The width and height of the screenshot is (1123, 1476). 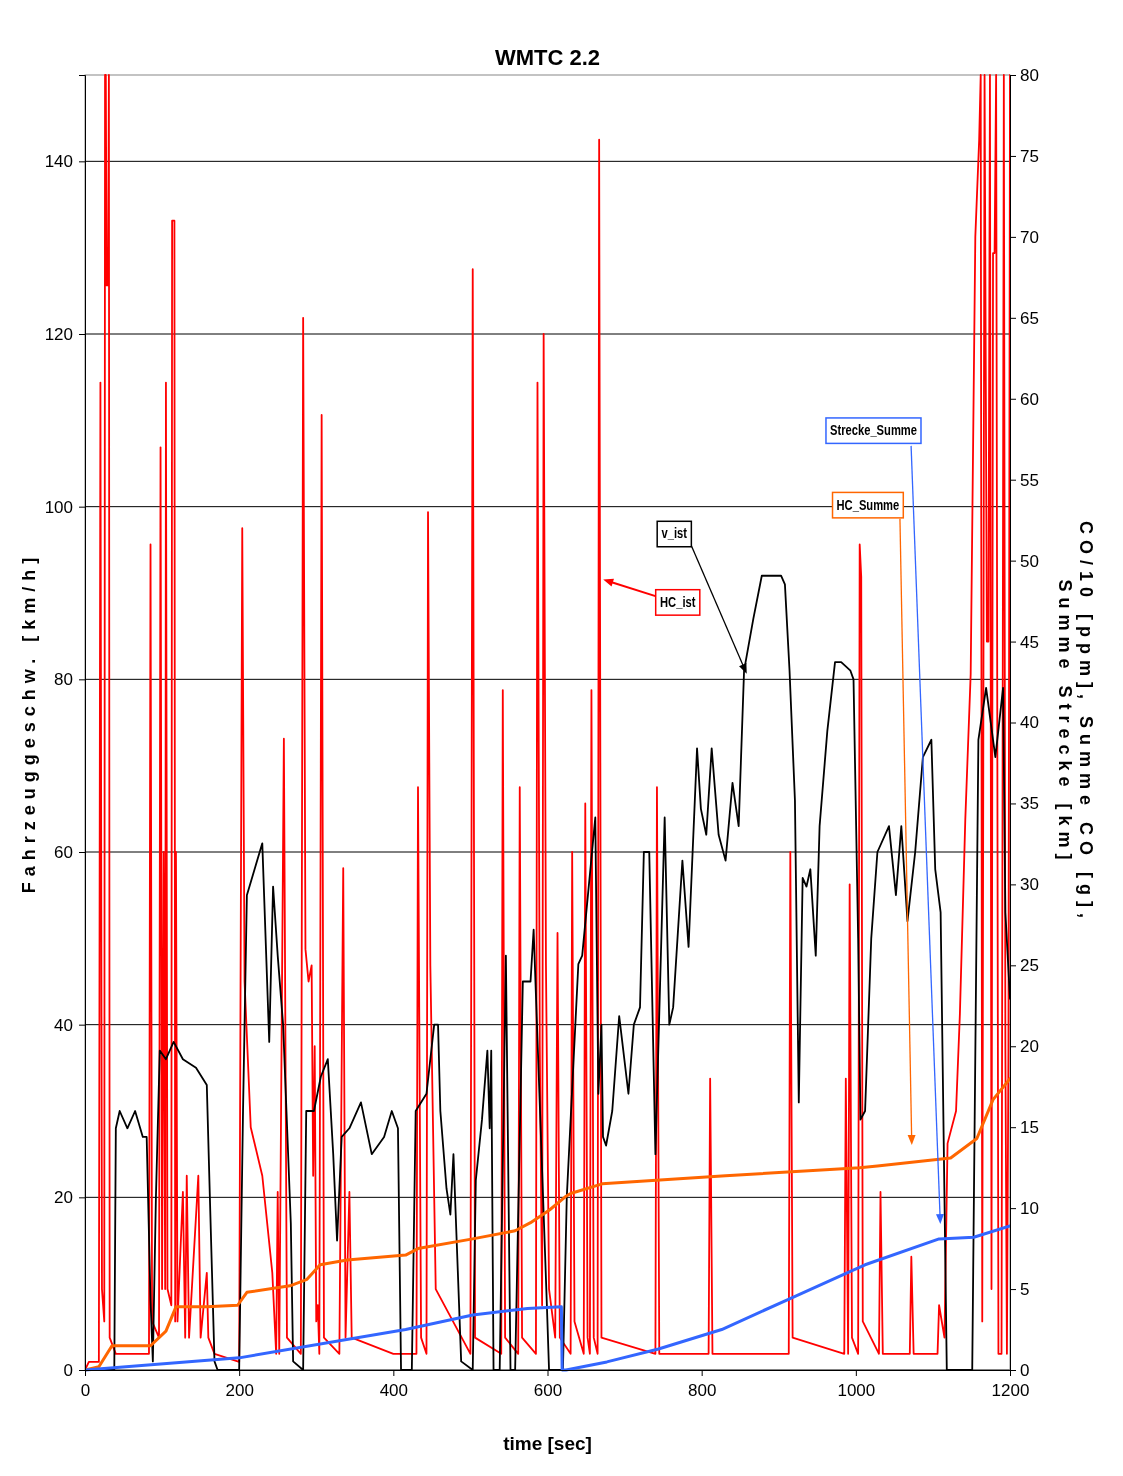 What do you see at coordinates (85, 1391) in the screenshot?
I see `x-tick-label: 0` at bounding box center [85, 1391].